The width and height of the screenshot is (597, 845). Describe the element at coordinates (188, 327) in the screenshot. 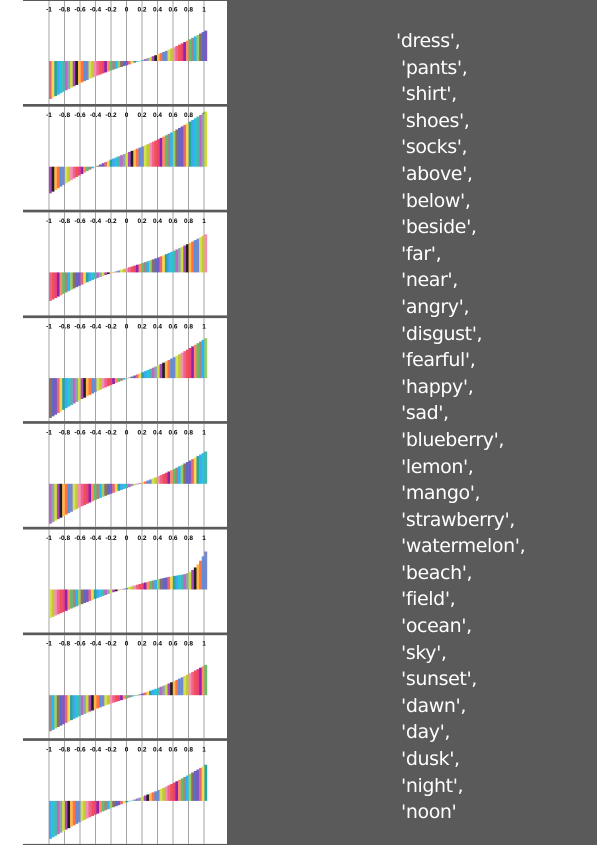

I see `tick-label: 0.8` at that location.